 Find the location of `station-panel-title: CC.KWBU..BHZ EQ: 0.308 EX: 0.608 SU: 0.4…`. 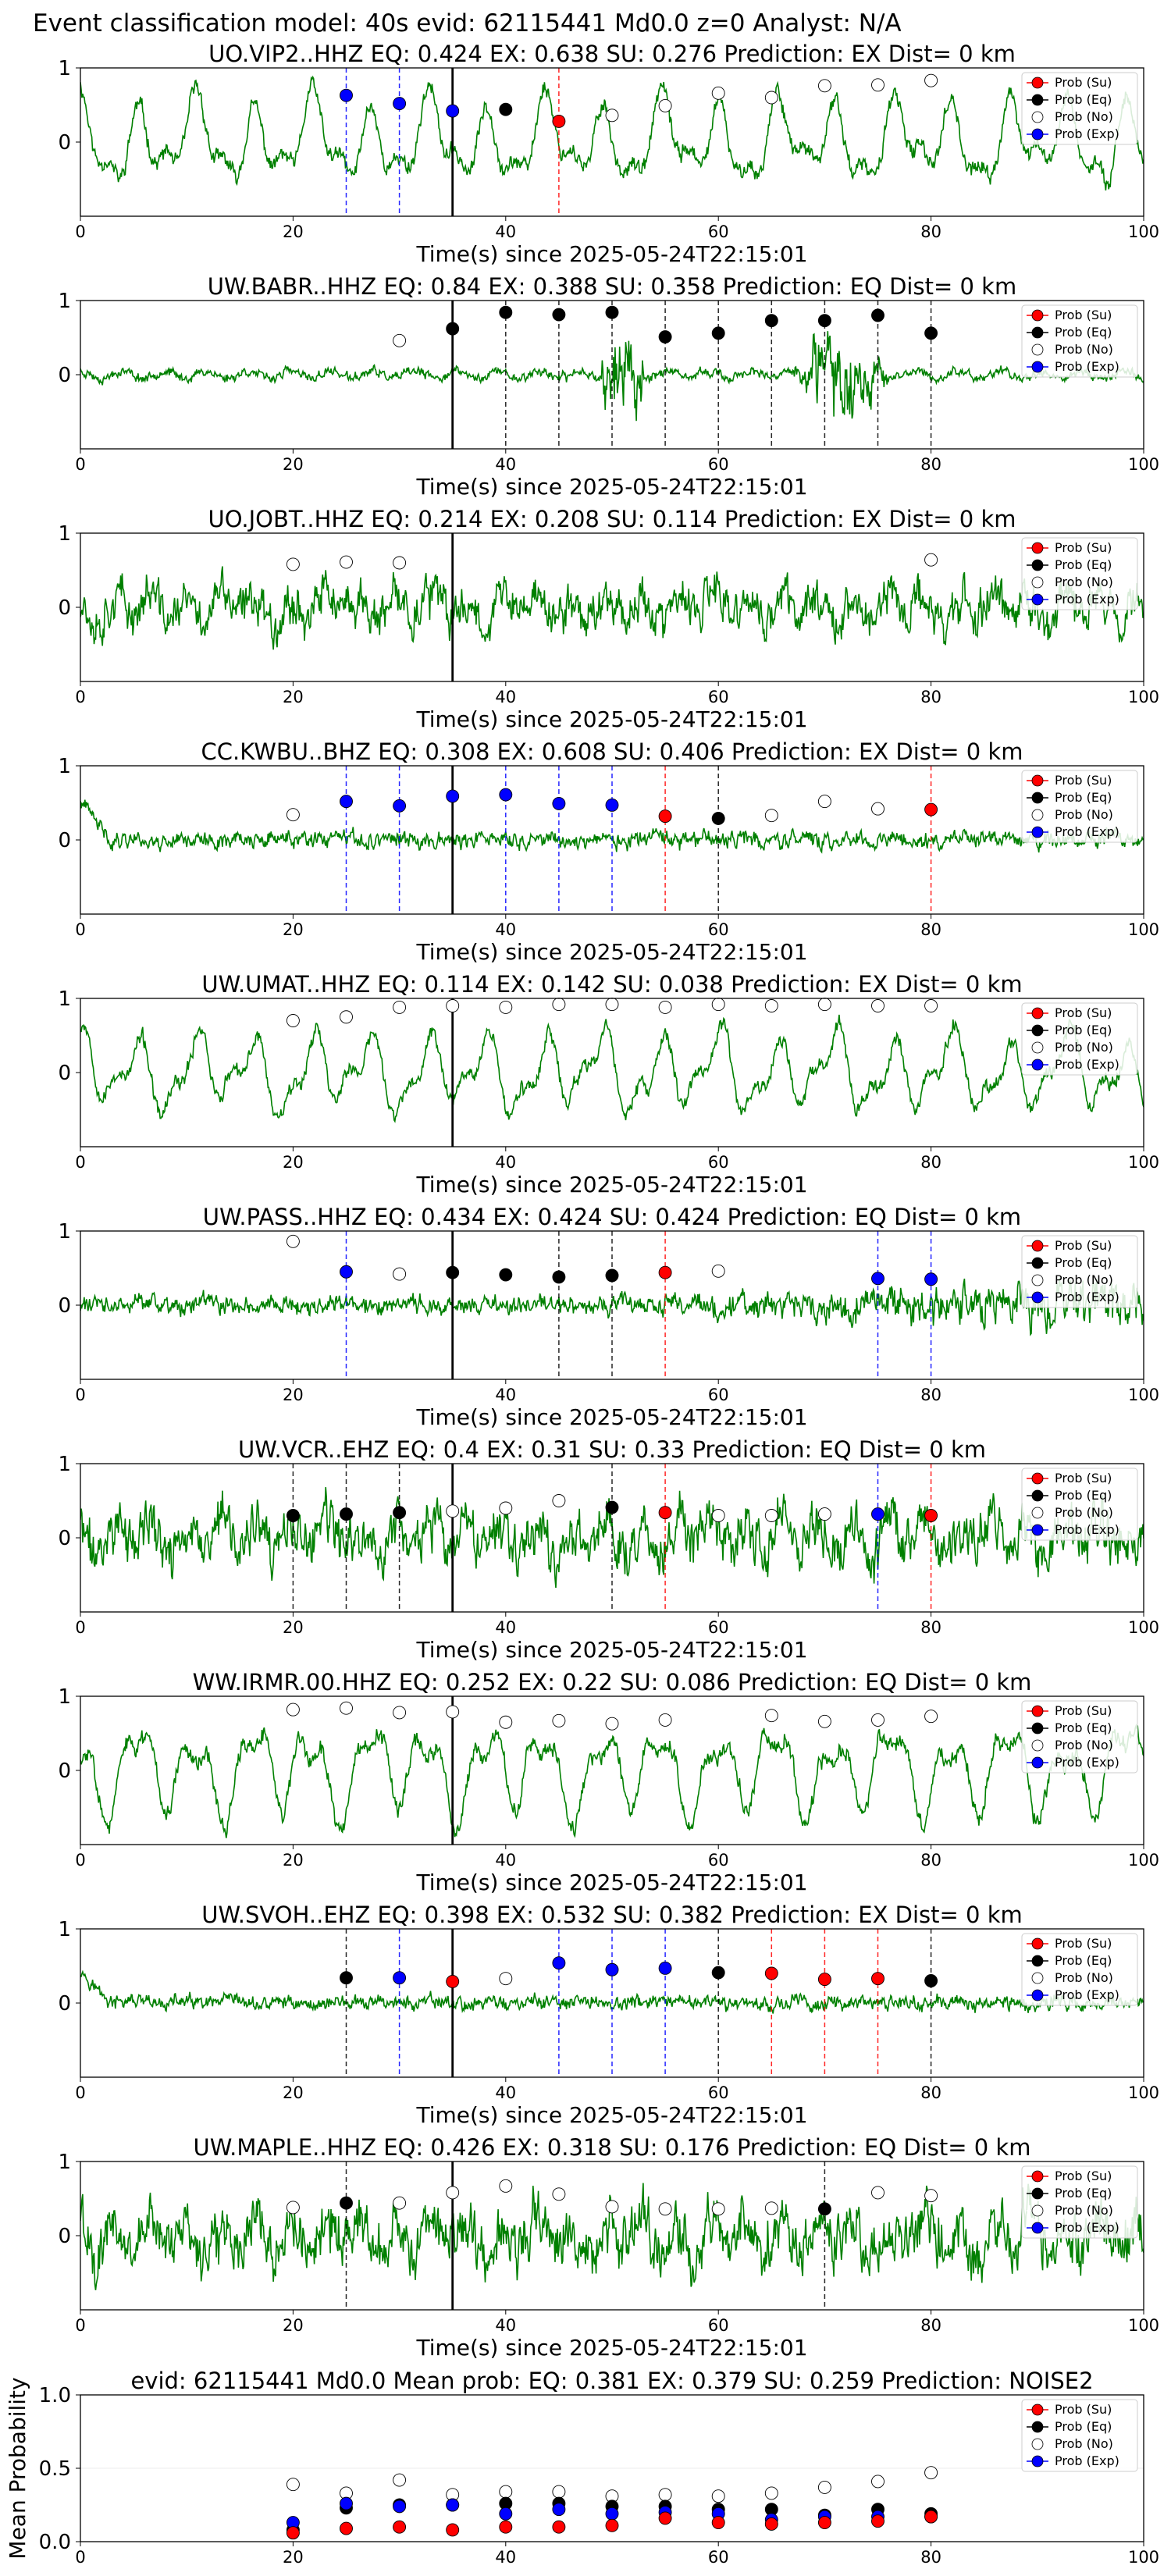

station-panel-title: CC.KWBU..BHZ EQ: 0.308 EX: 0.608 SU: 0.4… is located at coordinates (612, 751).